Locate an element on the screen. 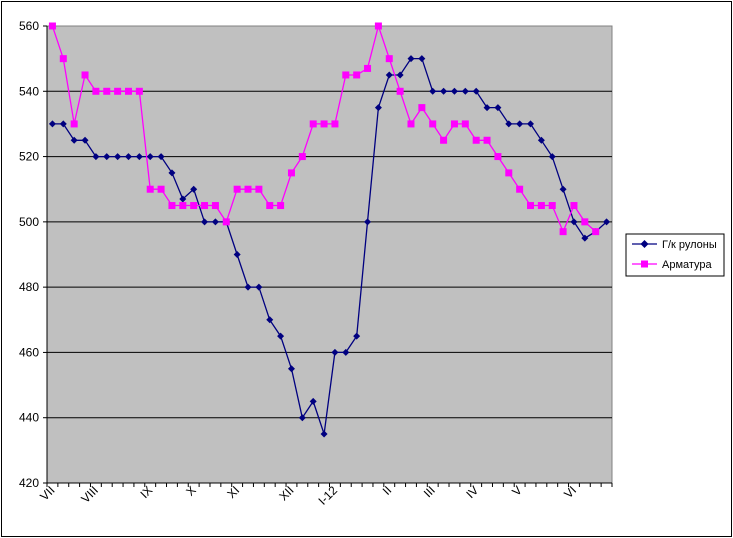  x-tick-label-X: X is located at coordinates (191, 491).